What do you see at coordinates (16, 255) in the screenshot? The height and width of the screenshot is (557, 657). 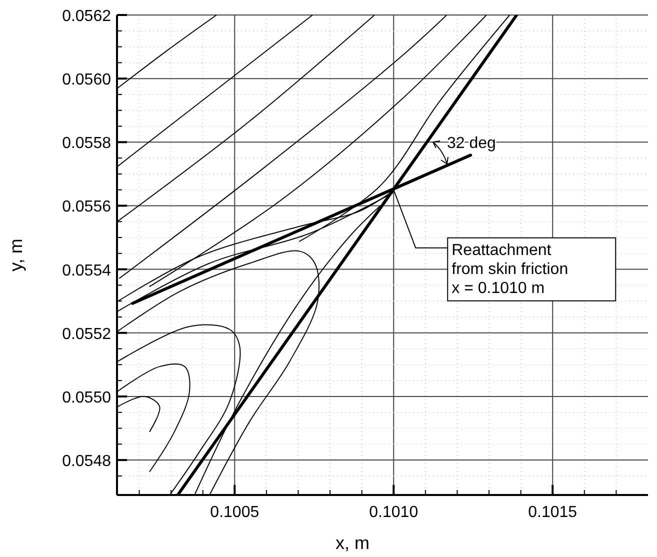 I see `y-axis-title: y, m` at bounding box center [16, 255].